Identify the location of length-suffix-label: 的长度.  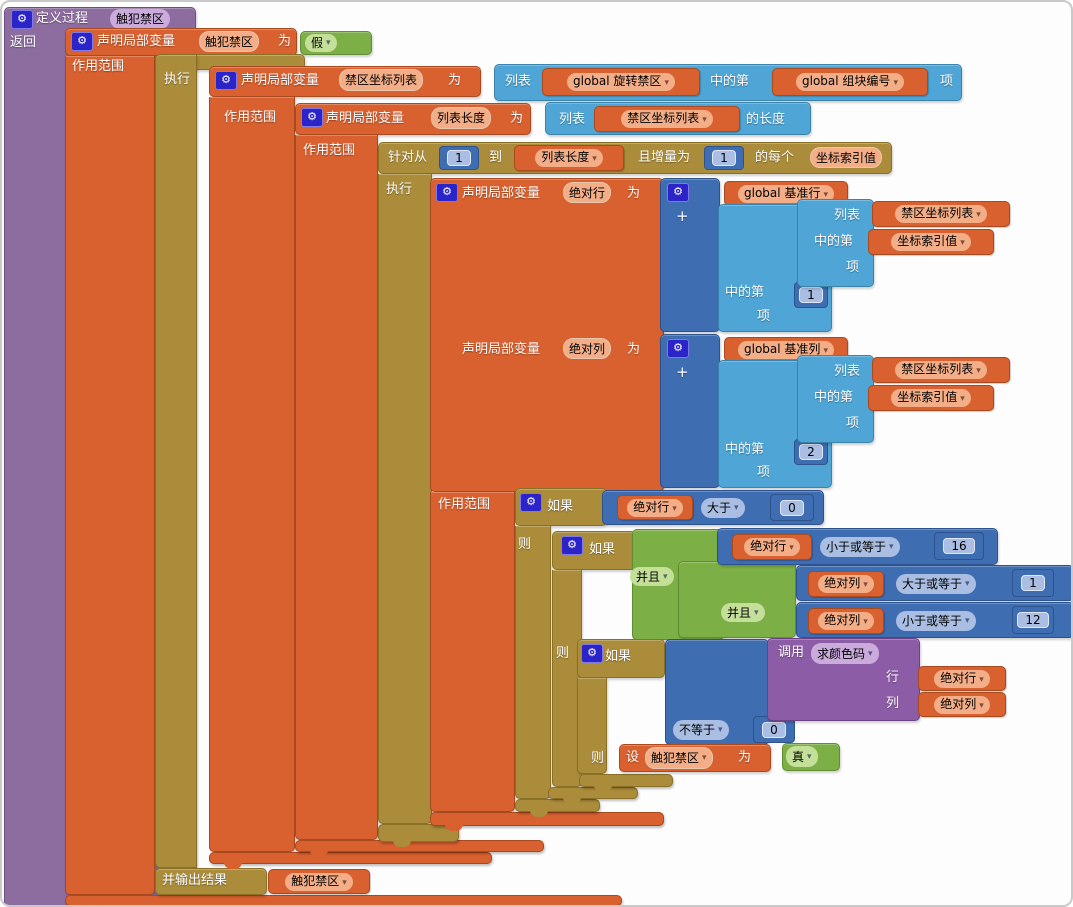
(766, 119).